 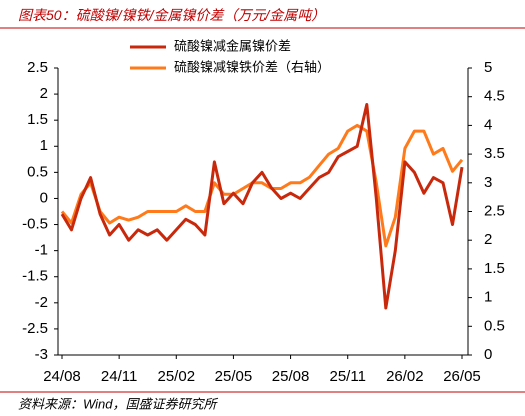 What do you see at coordinates (252, 66) in the screenshot?
I see `legend-label: 硫酸镍减镍铁价差（右轴）` at bounding box center [252, 66].